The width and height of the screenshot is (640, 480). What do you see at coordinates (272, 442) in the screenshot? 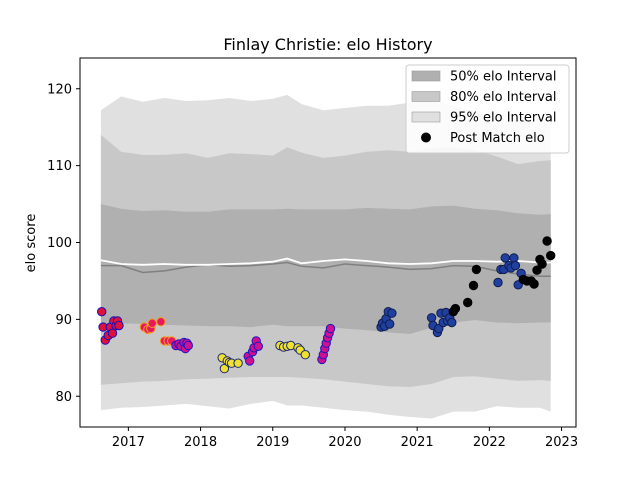
I see `x-tick-label: 2019` at bounding box center [272, 442].